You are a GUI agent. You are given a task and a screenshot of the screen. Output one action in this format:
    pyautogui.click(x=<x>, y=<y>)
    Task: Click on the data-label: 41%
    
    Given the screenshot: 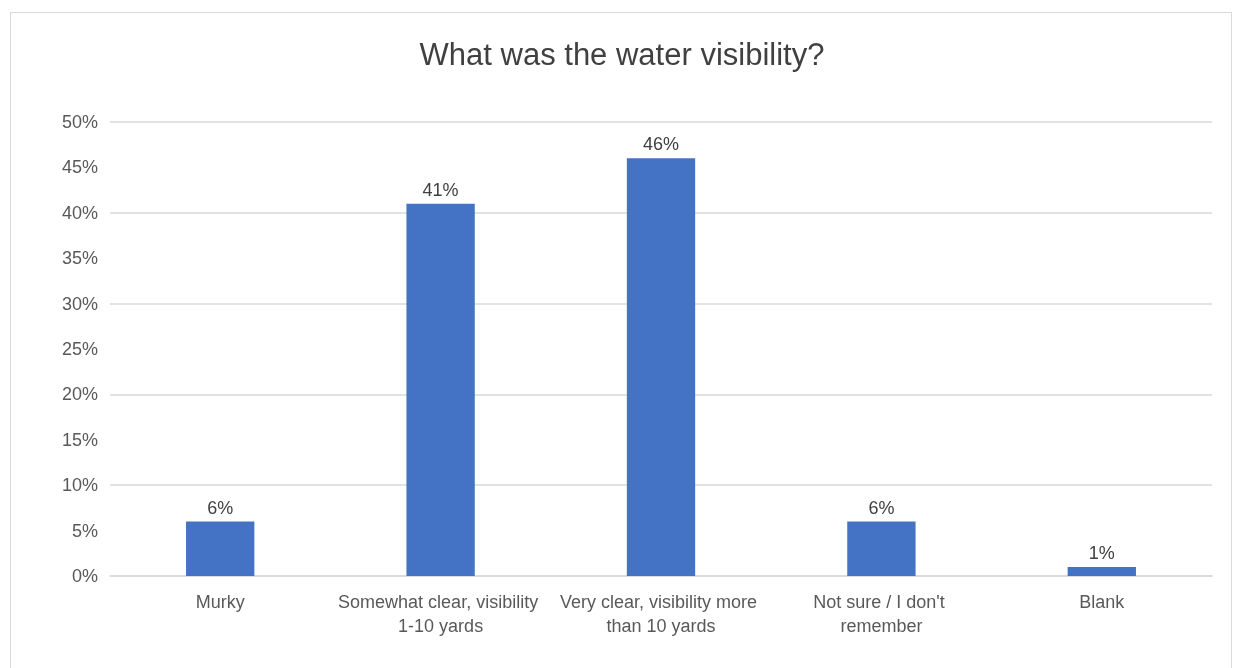 What is the action you would take?
    pyautogui.click(x=440, y=189)
    